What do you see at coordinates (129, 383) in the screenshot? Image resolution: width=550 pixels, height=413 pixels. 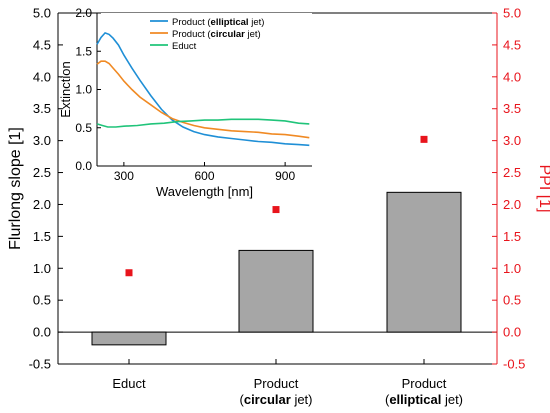 I see `category-label: Educt` at bounding box center [129, 383].